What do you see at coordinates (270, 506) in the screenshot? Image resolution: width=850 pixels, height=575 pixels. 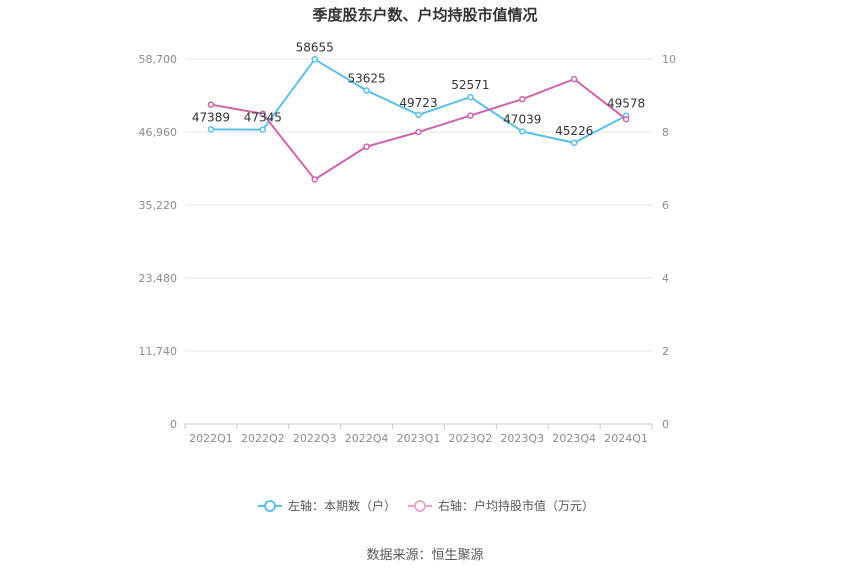 I see `legend-marker-left` at bounding box center [270, 506].